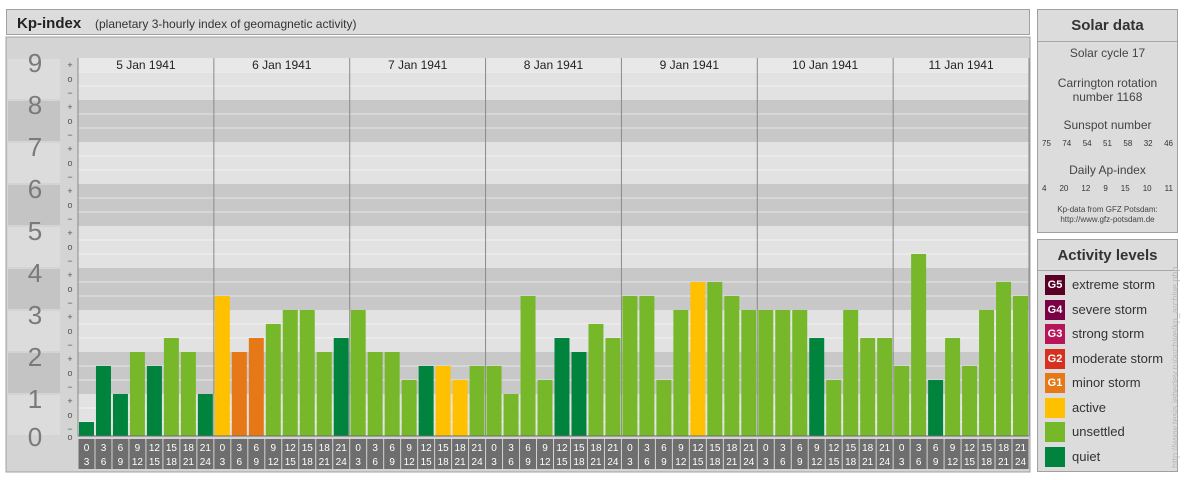 Image resolution: width=1184 pixels, height=480 pixels. What do you see at coordinates (35, 189) in the screenshot?
I see `y-tick-label: 6` at bounding box center [35, 189].